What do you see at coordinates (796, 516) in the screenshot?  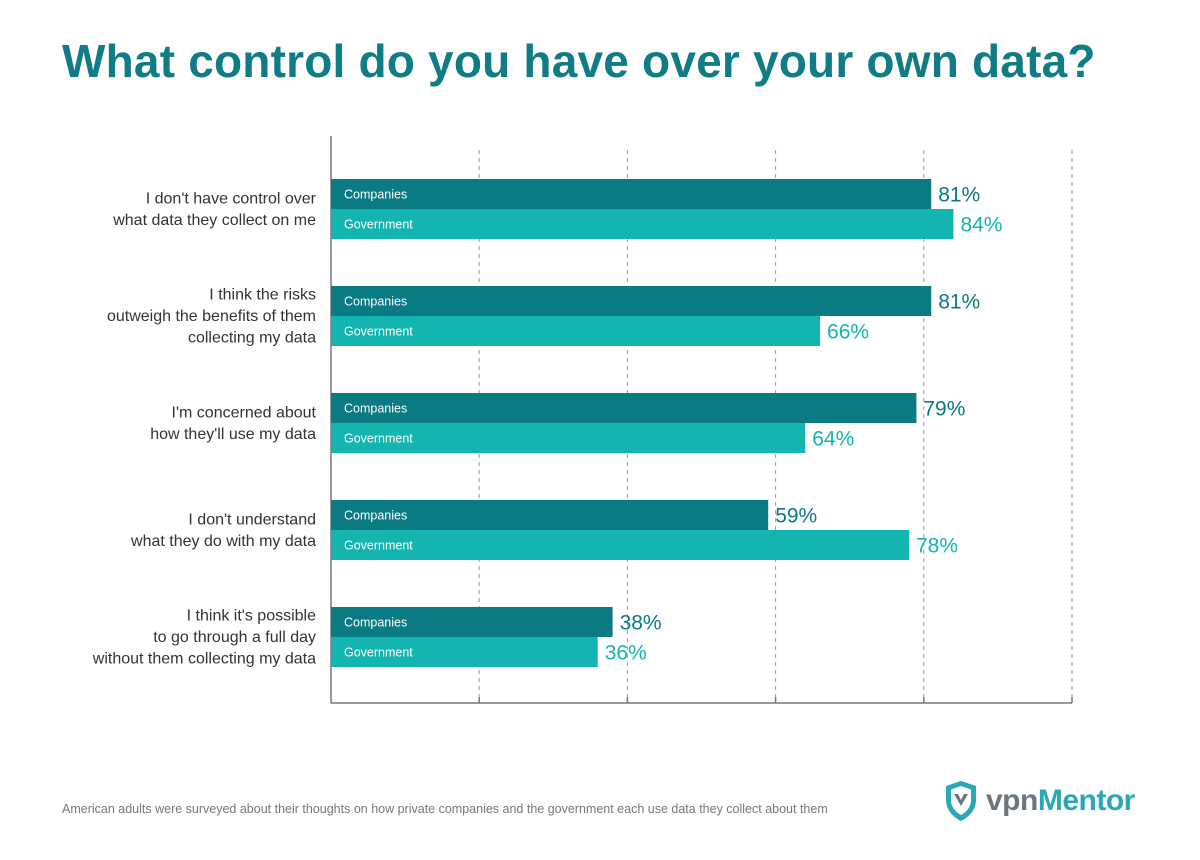 I see `value-label: 59%` at bounding box center [796, 516].